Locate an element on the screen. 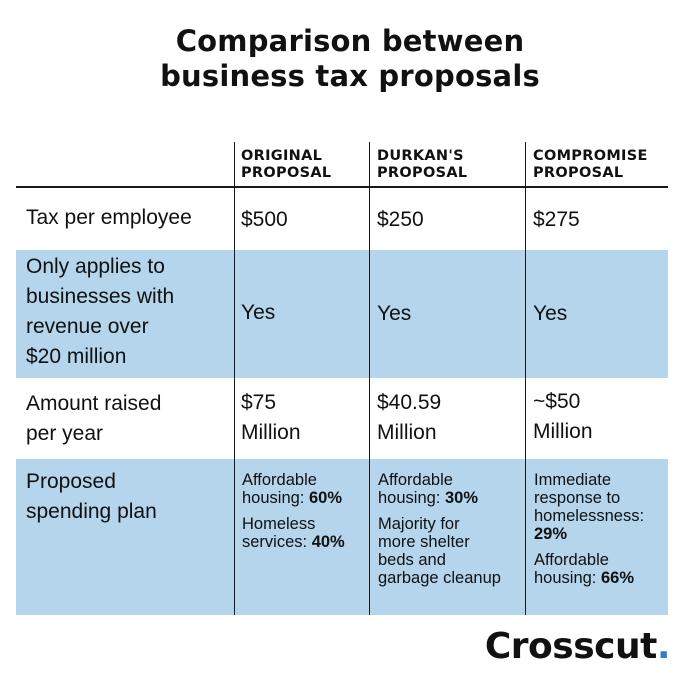  row-label-line: per year is located at coordinates (65, 433).